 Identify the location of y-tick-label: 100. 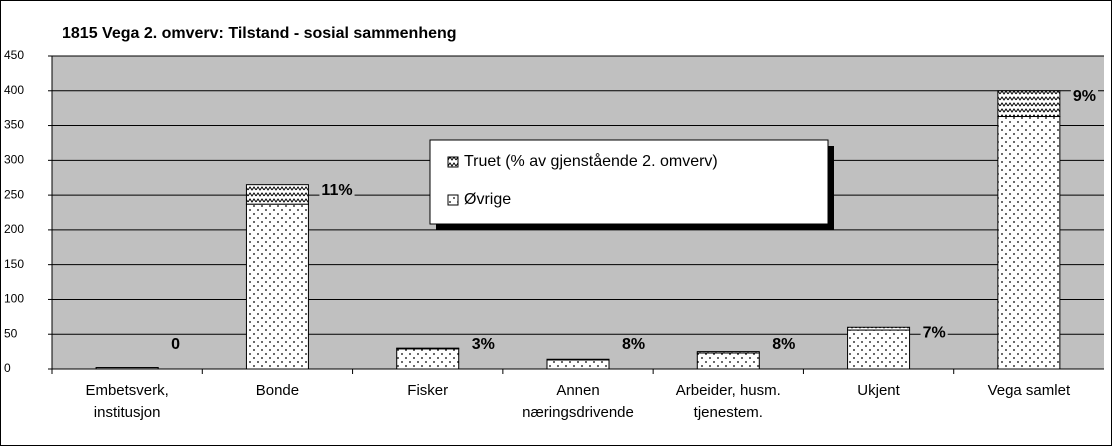
(14, 299).